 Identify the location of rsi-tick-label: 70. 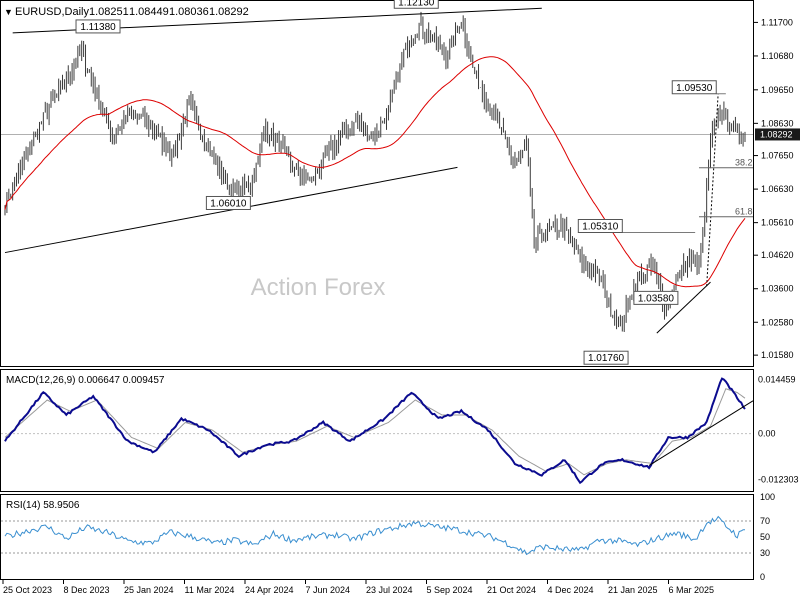
(765, 521).